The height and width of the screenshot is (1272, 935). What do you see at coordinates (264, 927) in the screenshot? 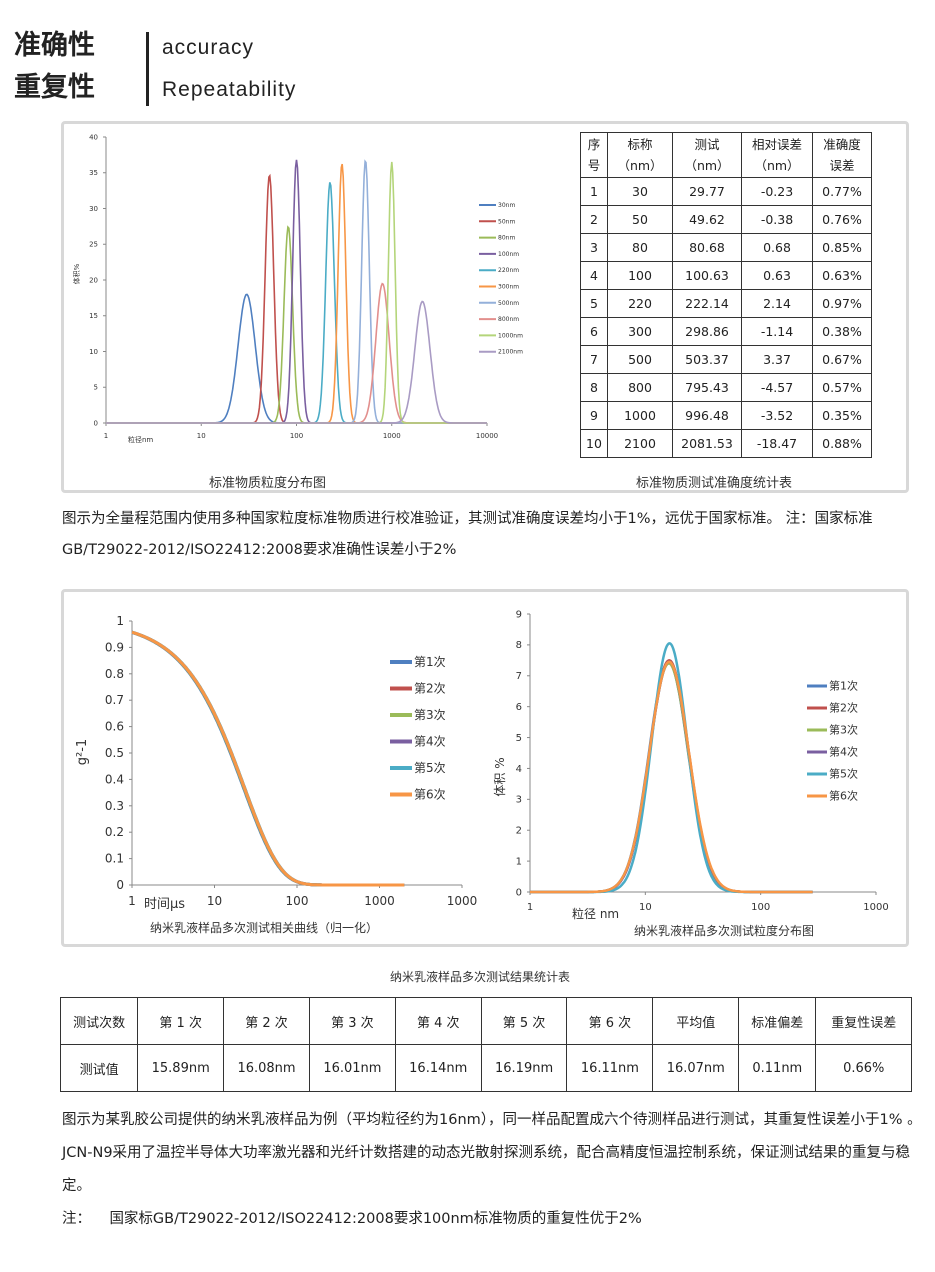
I see `chart-title: 纳米乳液样品多次测试相关曲线（归一化）` at bounding box center [264, 927].